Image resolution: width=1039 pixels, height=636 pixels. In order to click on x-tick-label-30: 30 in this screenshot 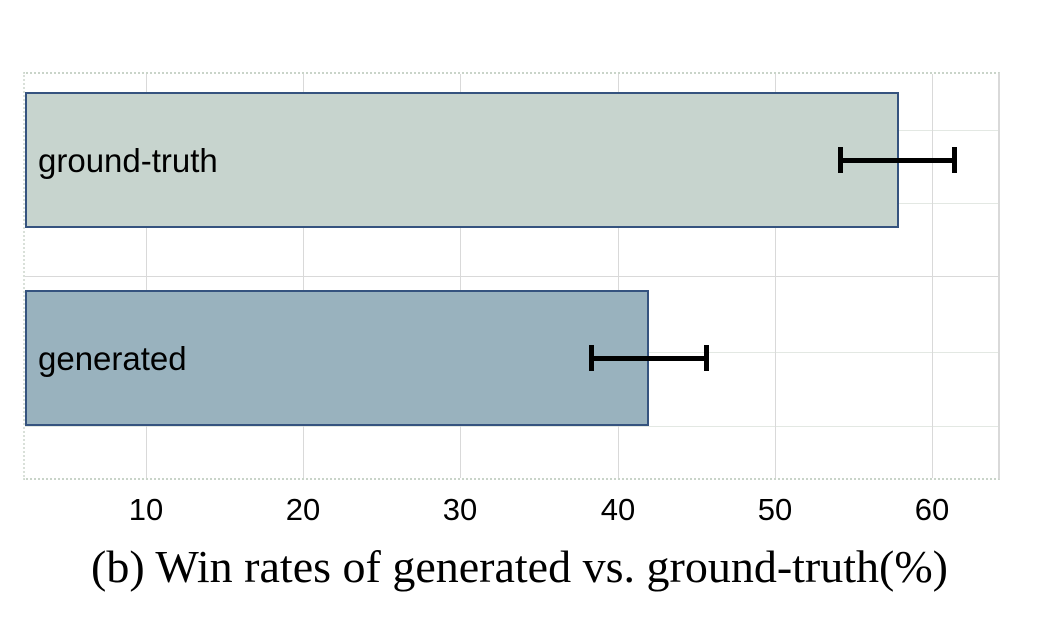, I will do `click(460, 509)`.